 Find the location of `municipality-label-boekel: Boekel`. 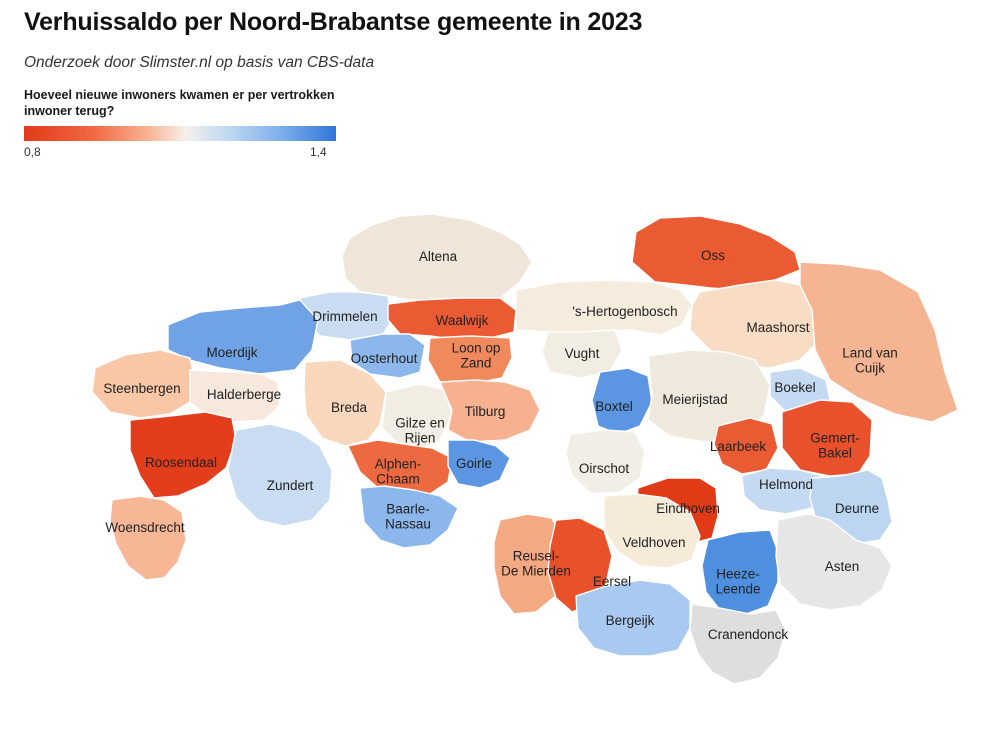

municipality-label-boekel: Boekel is located at coordinates (794, 387).